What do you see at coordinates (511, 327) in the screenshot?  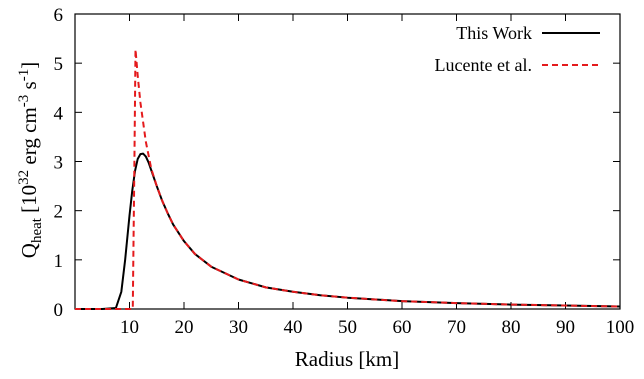 I see `x-tick-label: 80` at bounding box center [511, 327].